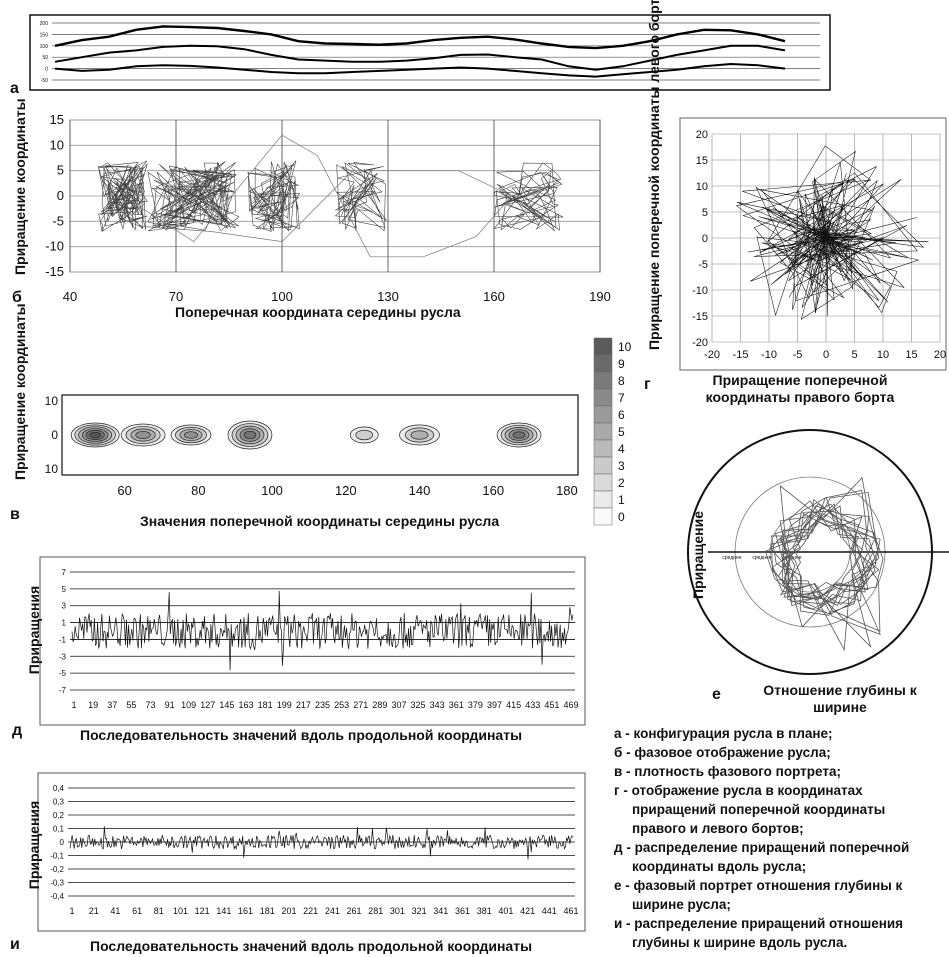 The width and height of the screenshot is (949, 957). I want to click on phase-portrait, so click(824, 564).